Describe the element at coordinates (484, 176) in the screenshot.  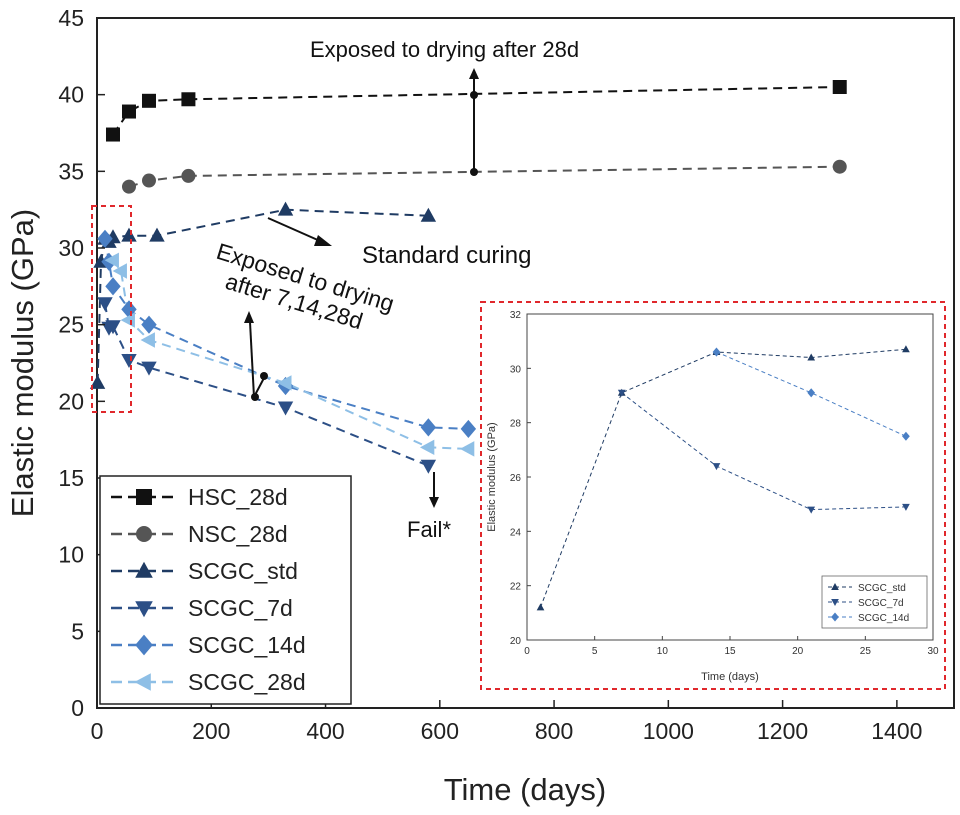
I see `series-line-NSC_28d` at that location.